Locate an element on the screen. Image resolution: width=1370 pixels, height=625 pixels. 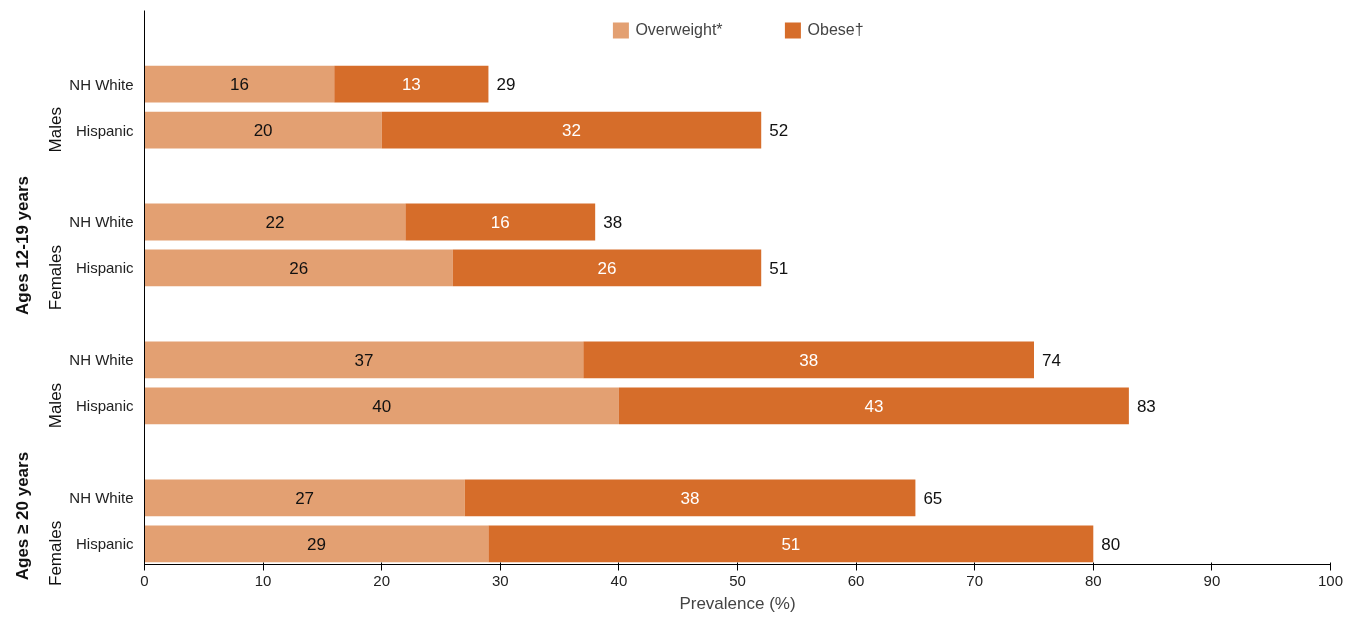
data-label: 40 is located at coordinates (382, 406).